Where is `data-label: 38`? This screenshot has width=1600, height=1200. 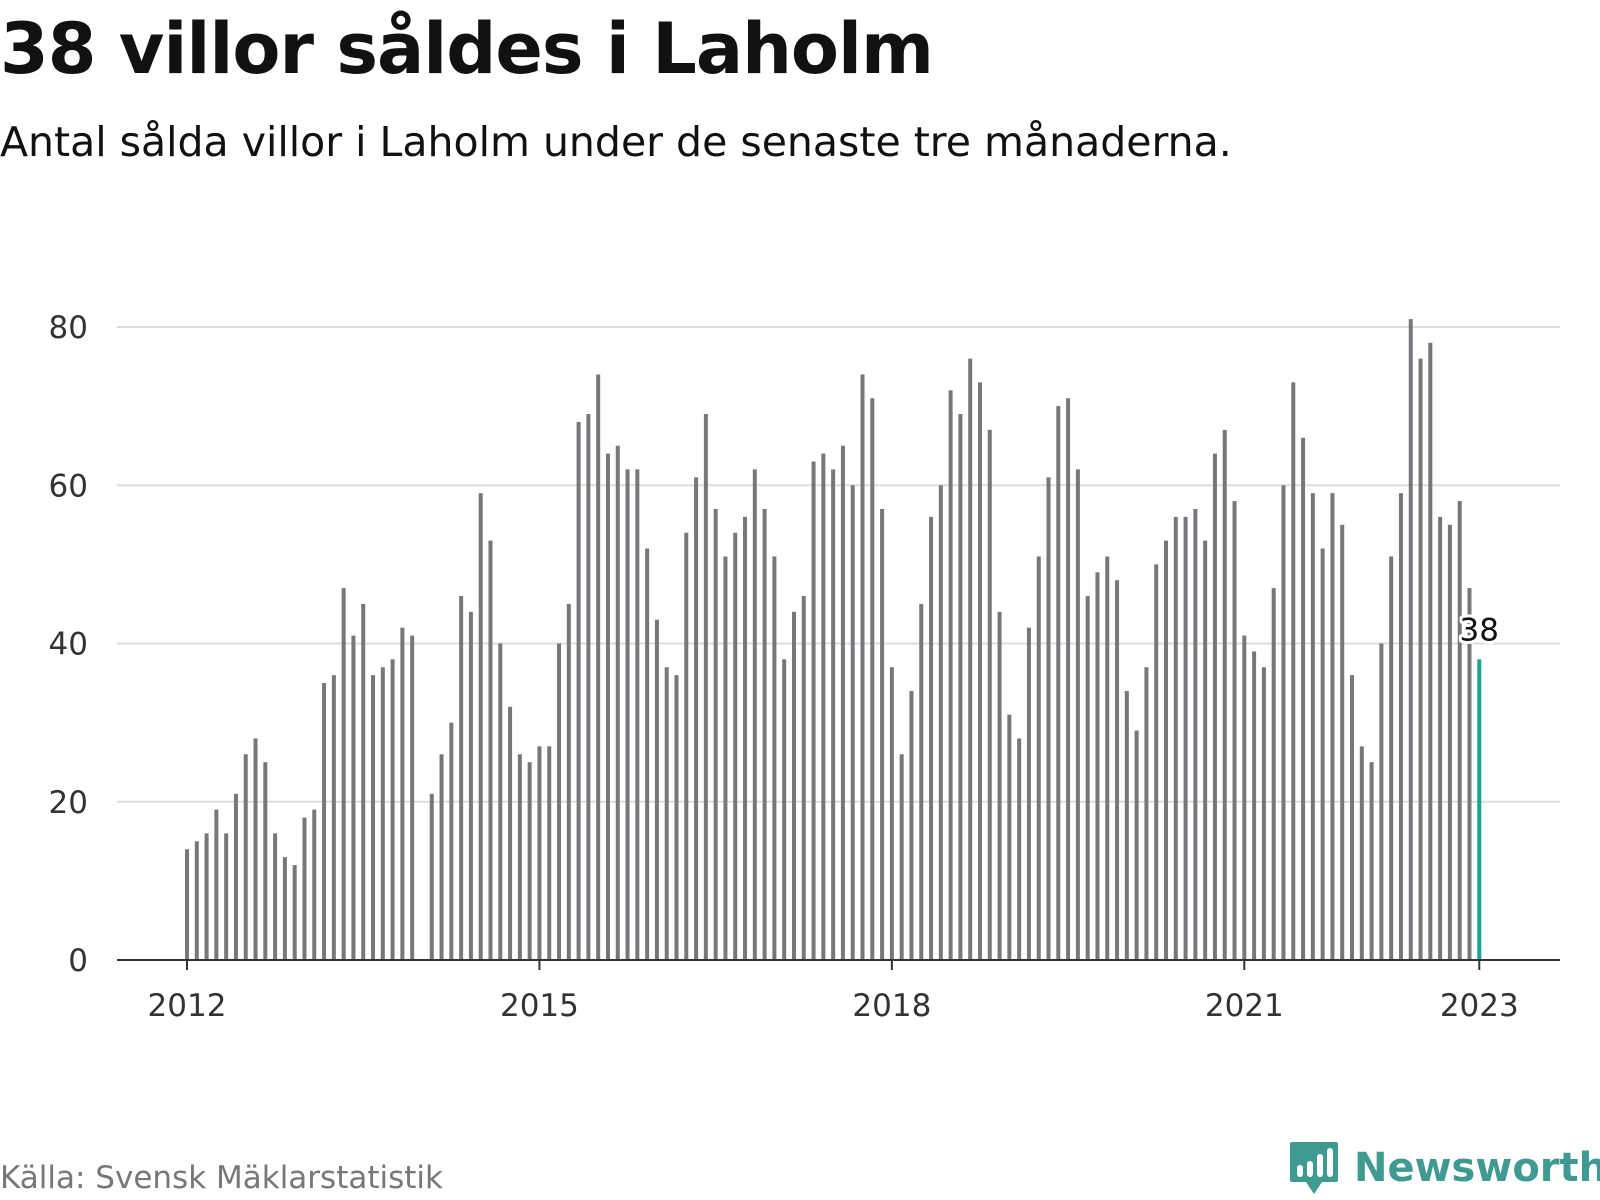
data-label: 38 is located at coordinates (1479, 630).